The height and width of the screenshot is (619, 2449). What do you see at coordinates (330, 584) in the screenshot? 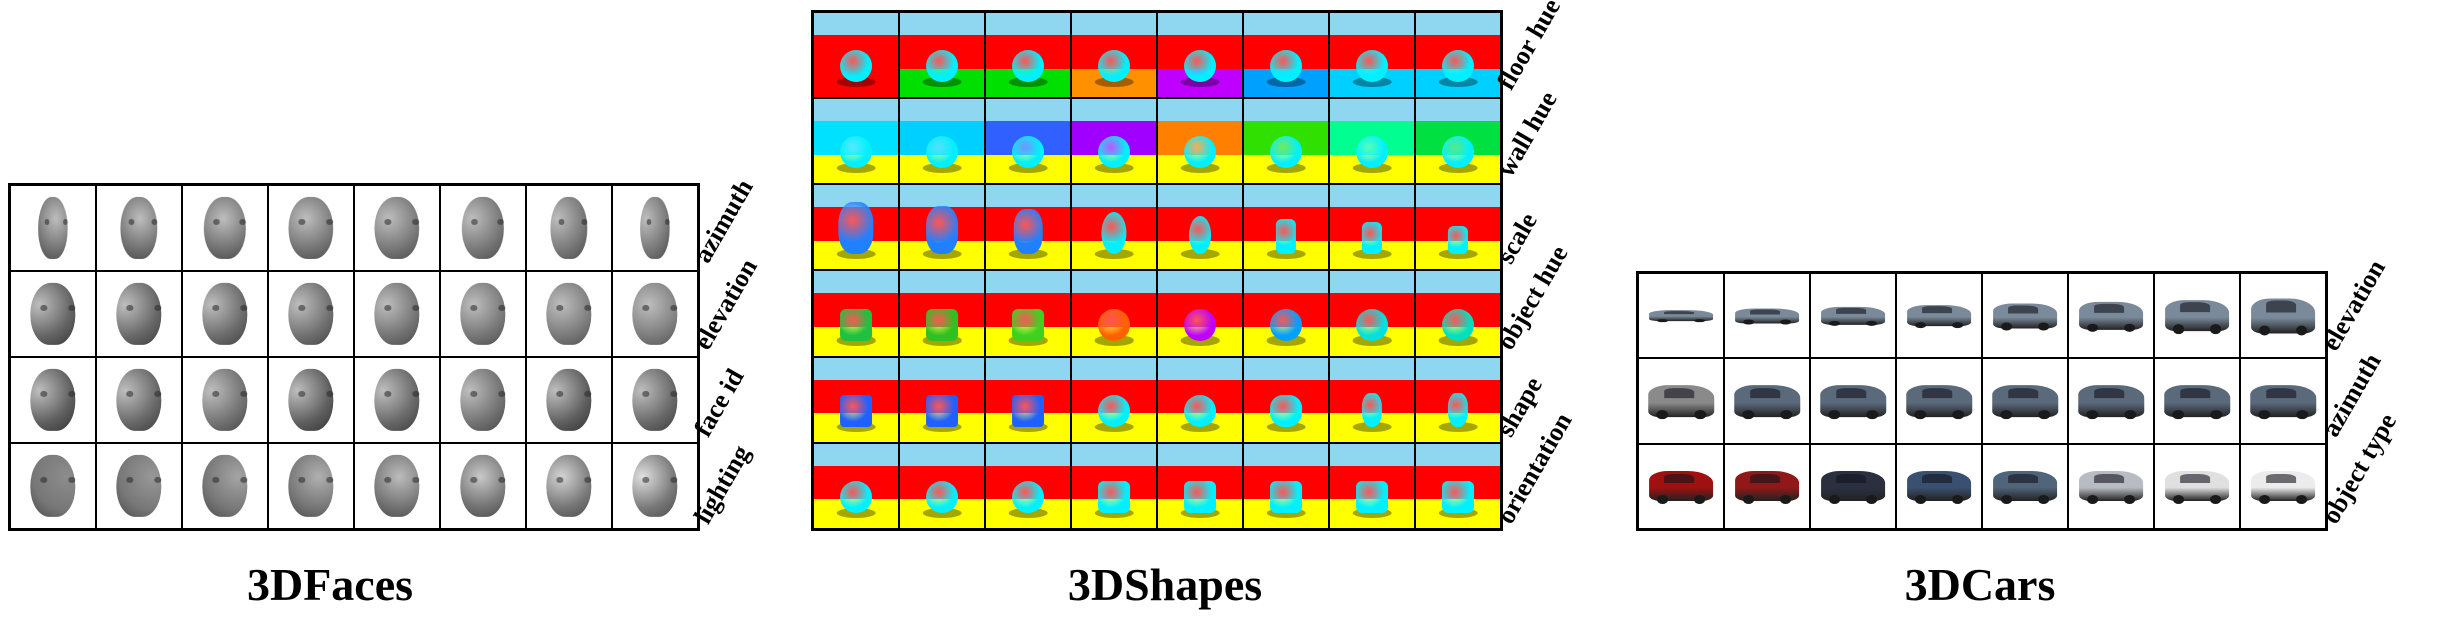
I see `faces-caption: 3DFaces` at bounding box center [330, 584].